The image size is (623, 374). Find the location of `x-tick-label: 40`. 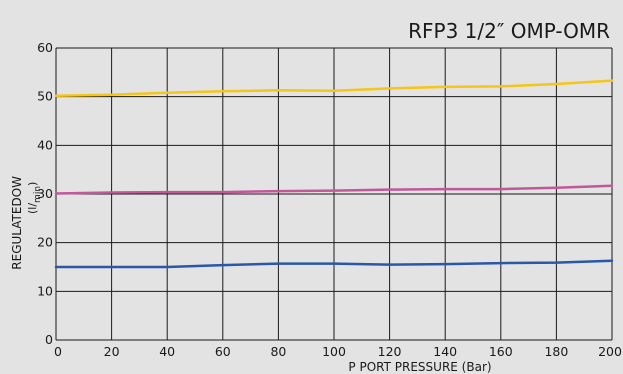

x-tick-label: 40 is located at coordinates (167, 351).